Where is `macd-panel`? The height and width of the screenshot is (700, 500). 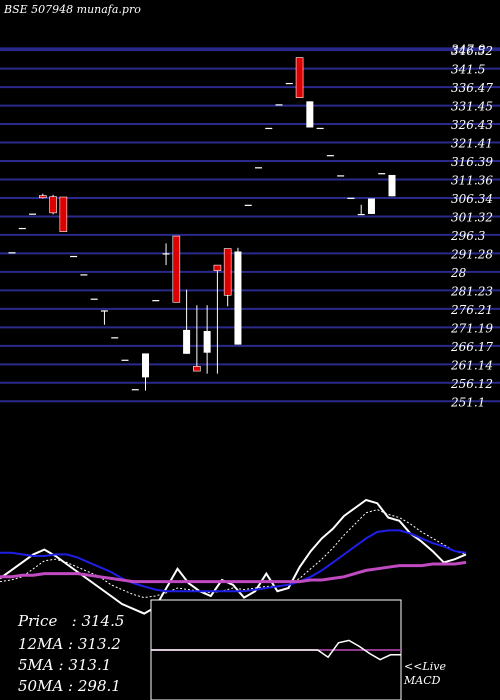
macd-panel is located at coordinates (276, 649).